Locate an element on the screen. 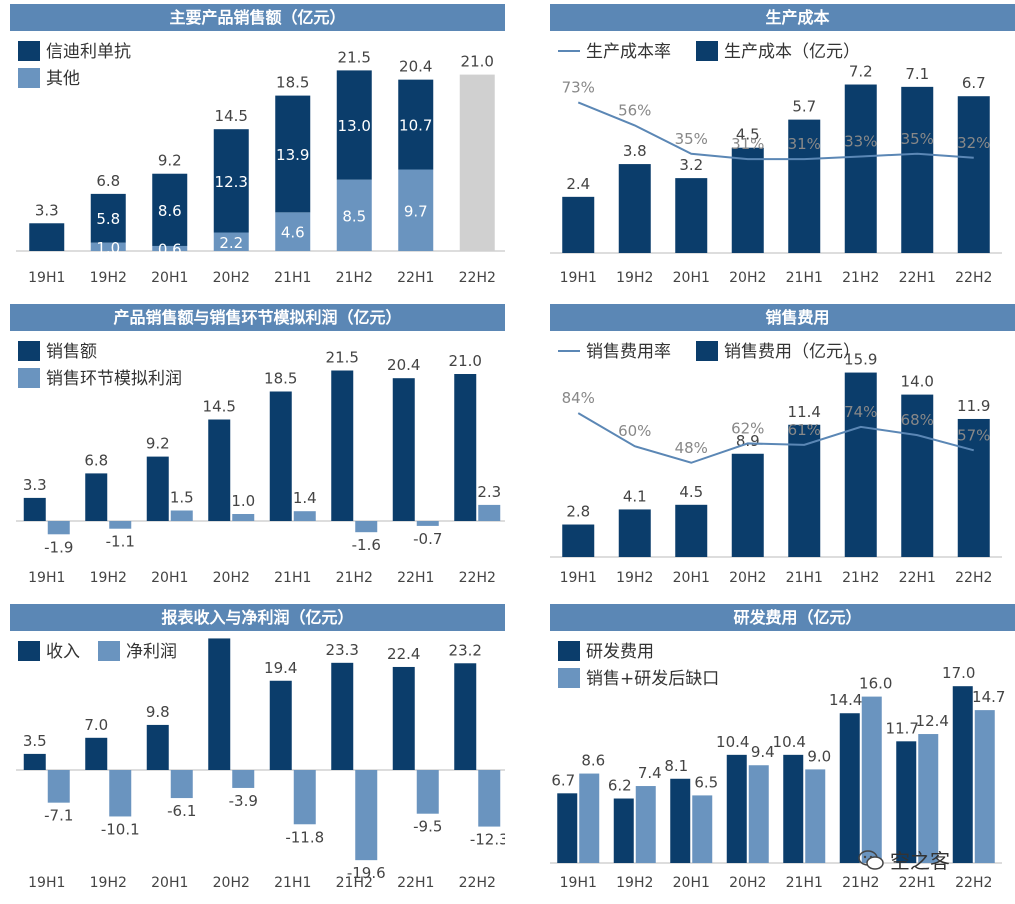  data-label-value: 3.8 is located at coordinates (635, 151).